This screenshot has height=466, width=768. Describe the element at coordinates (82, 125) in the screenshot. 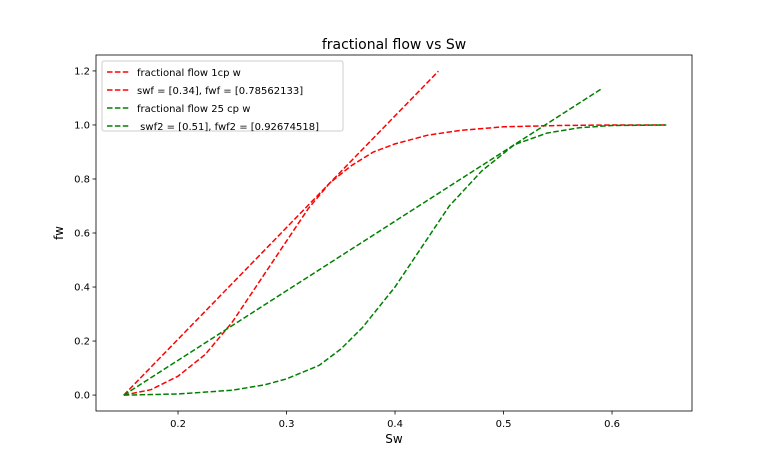

I see `y-tick-label: 1.0` at that location.